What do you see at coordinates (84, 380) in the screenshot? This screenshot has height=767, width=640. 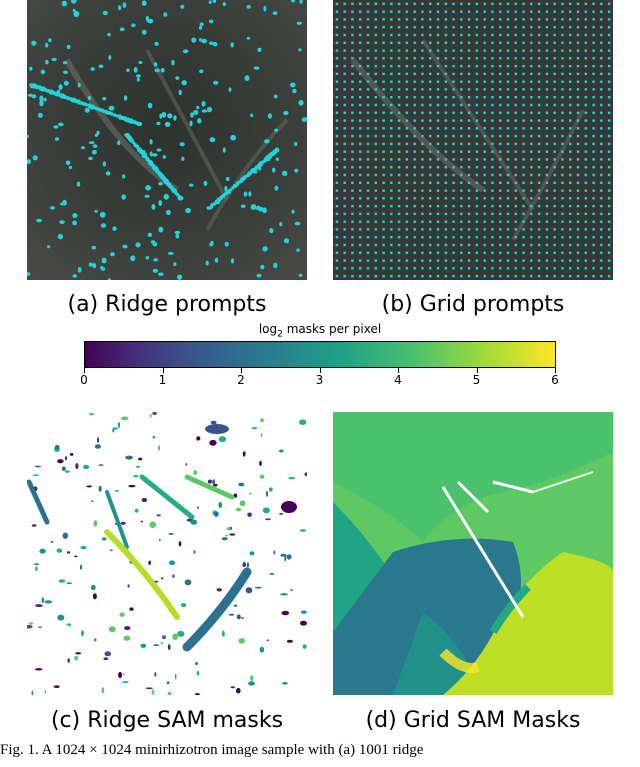 I see `colorbar-tick-label: 0` at bounding box center [84, 380].